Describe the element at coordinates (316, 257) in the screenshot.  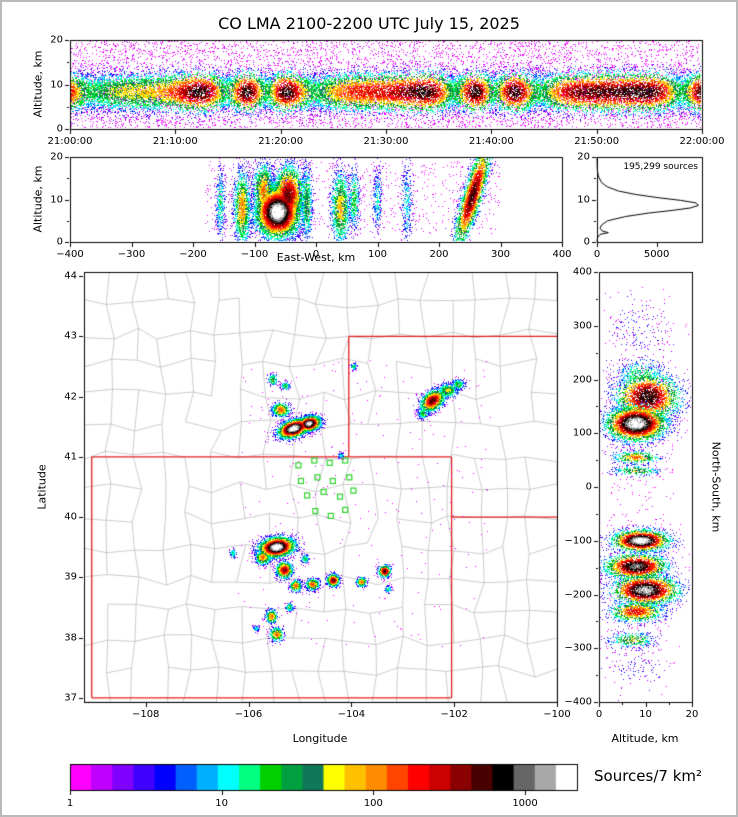
I see `ew-height-xlabel: East-West, km` at that location.